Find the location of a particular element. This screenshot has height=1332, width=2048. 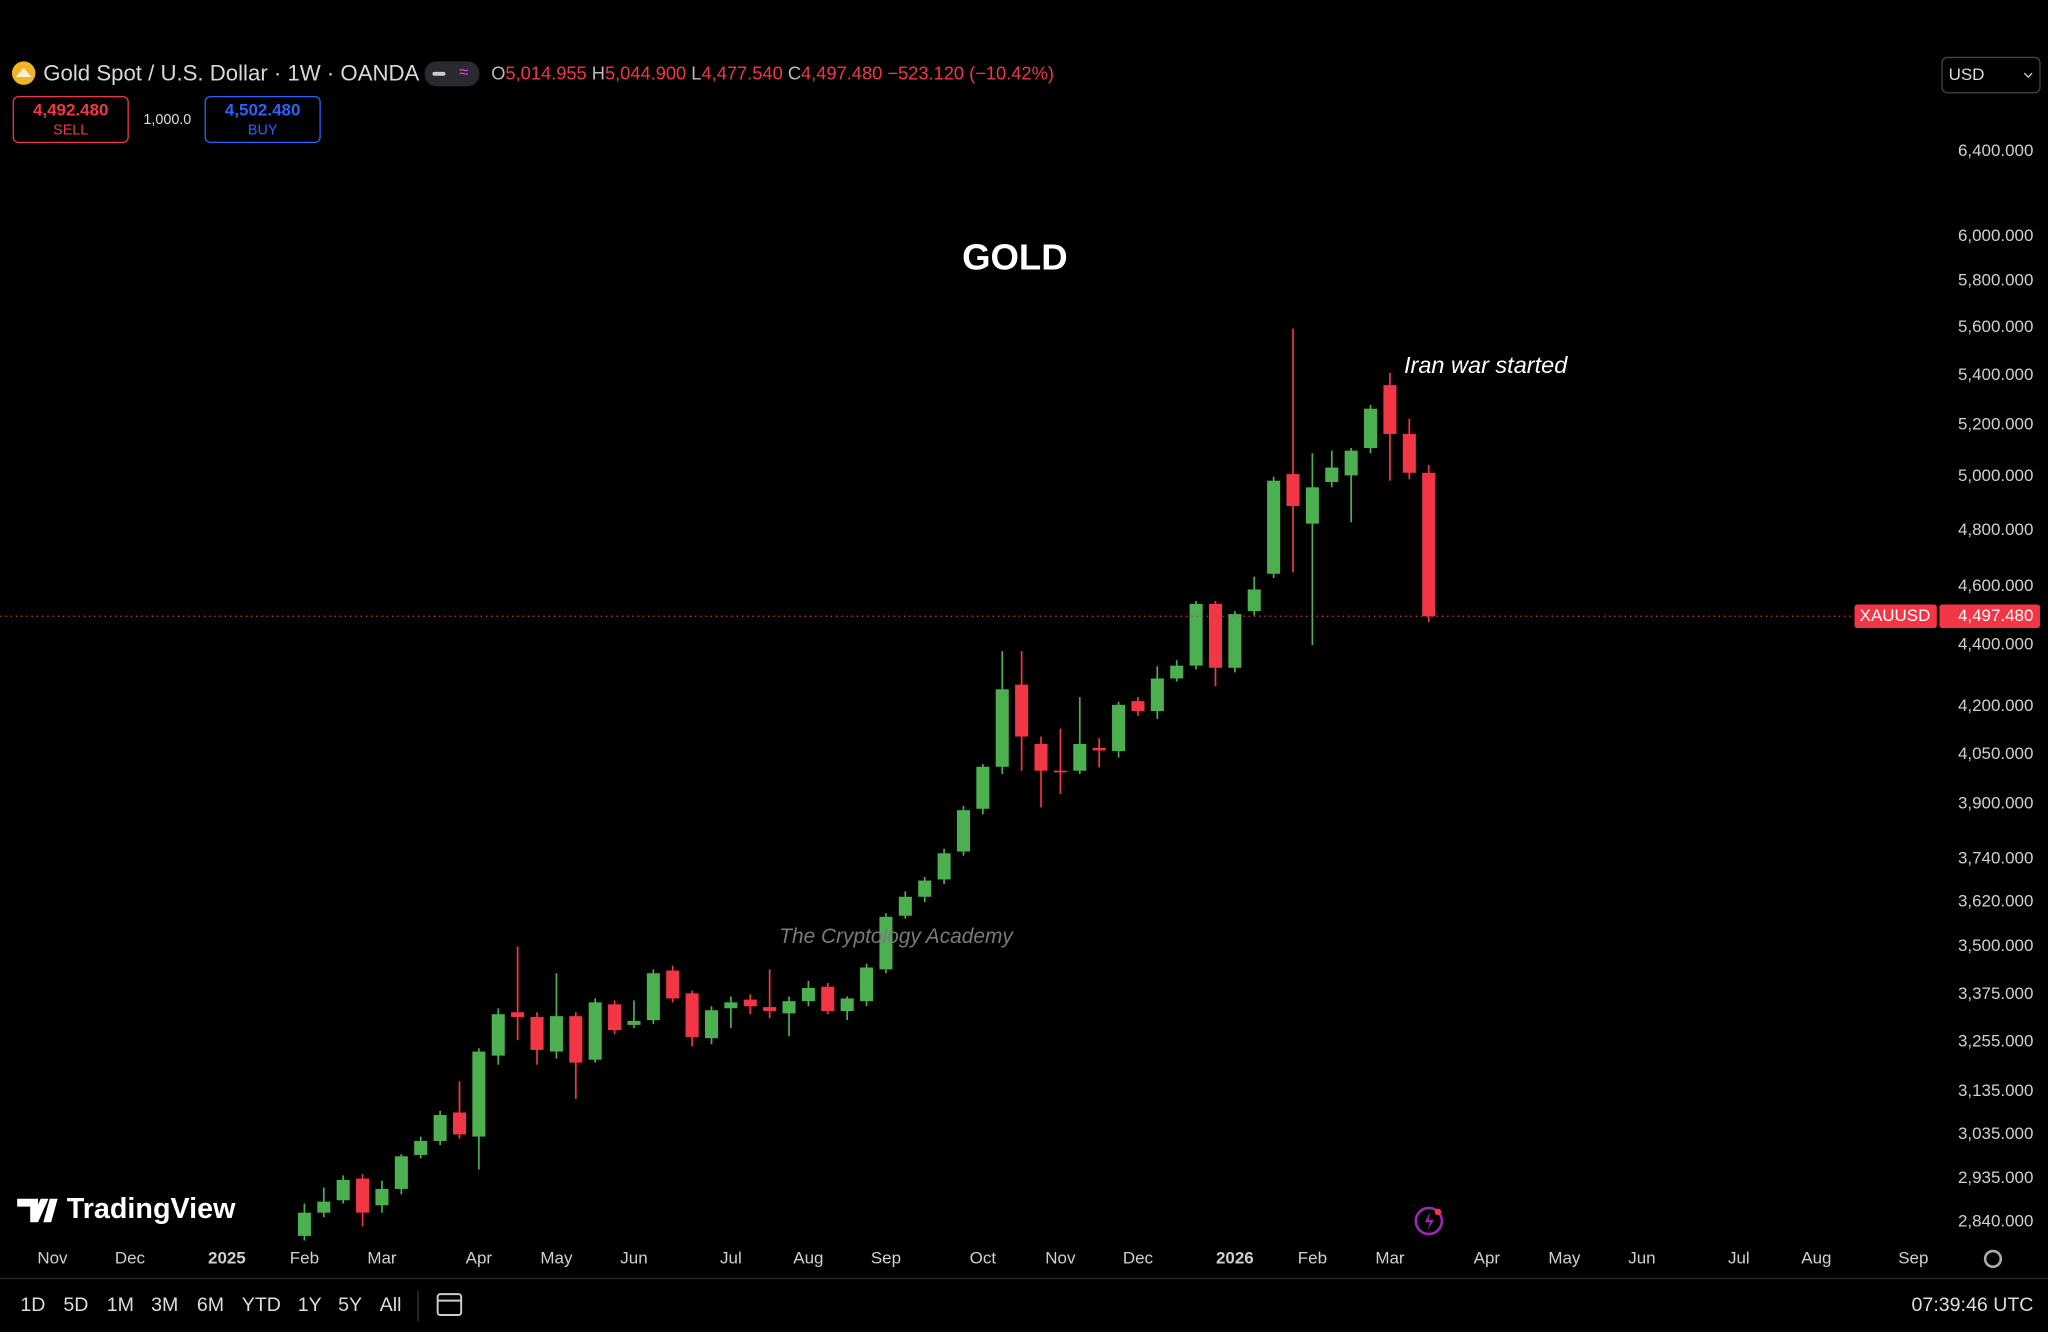

calendar-icon is located at coordinates (449, 1305).